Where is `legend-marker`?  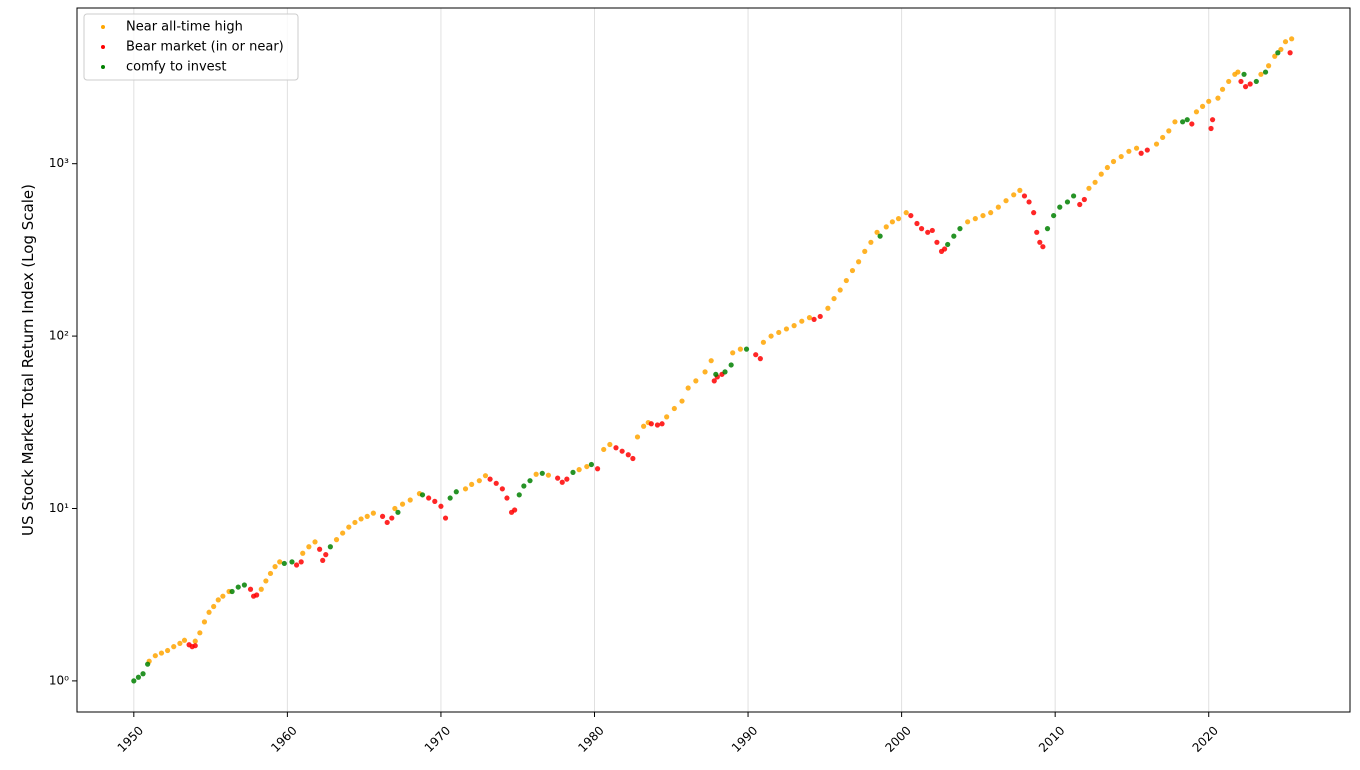 legend-marker is located at coordinates (103, 67).